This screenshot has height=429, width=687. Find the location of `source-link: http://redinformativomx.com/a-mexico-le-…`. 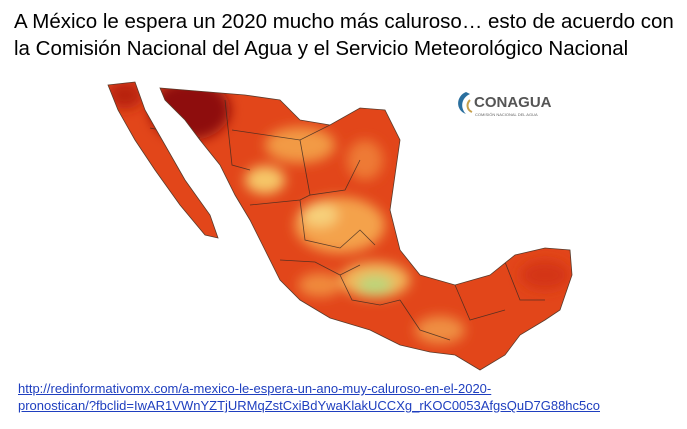

source-link: http://redinformativomx.com/a-mexico-le-… is located at coordinates (309, 397).